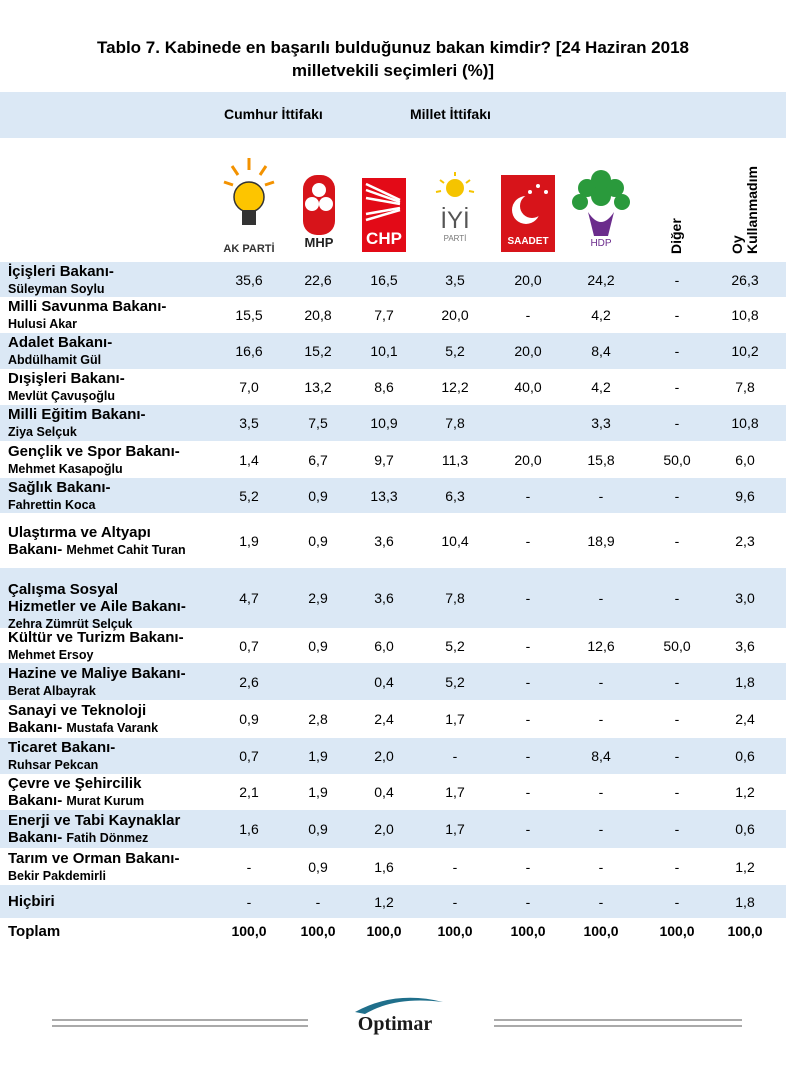  Describe the element at coordinates (601, 459) in the screenshot. I see `cell: 15,8` at that location.